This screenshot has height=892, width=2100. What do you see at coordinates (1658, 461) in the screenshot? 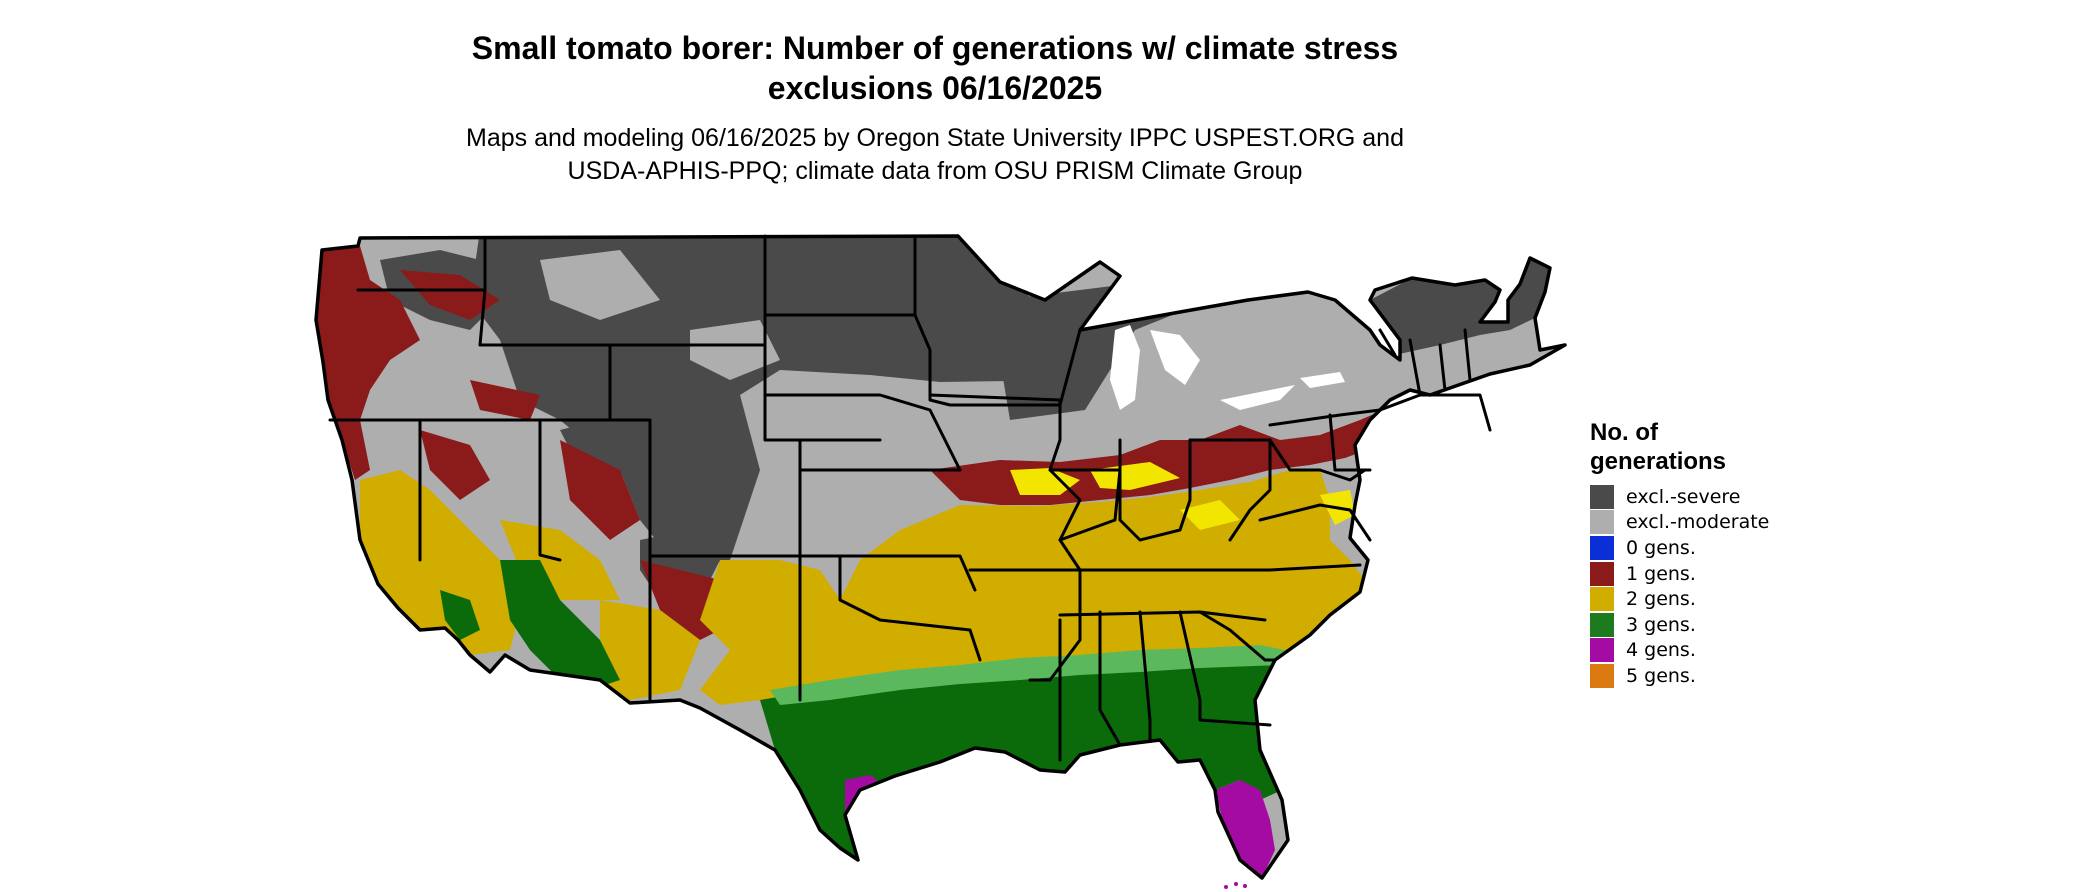
I see `legend-title-line2: generations` at bounding box center [1658, 461].